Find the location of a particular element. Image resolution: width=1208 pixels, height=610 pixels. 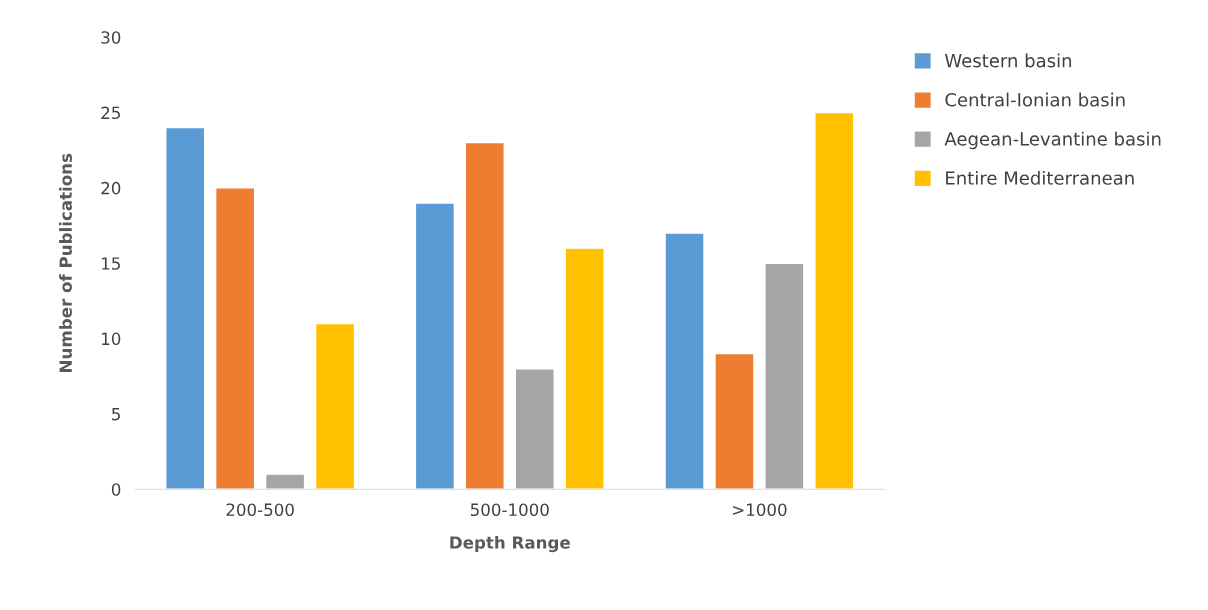

legend-label: Entire Mediterranean is located at coordinates (1040, 177).